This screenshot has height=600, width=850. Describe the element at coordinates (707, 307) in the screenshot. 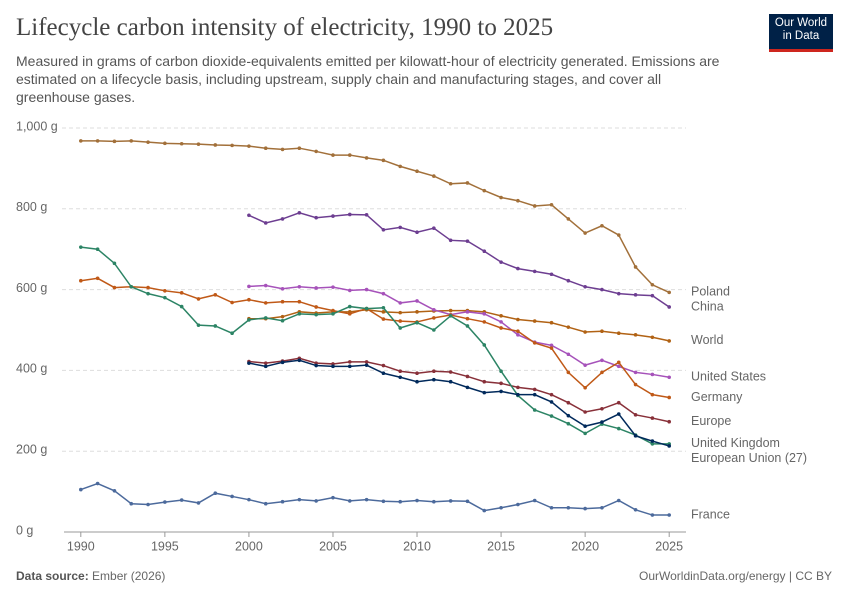

I see `legend-label: China` at that location.